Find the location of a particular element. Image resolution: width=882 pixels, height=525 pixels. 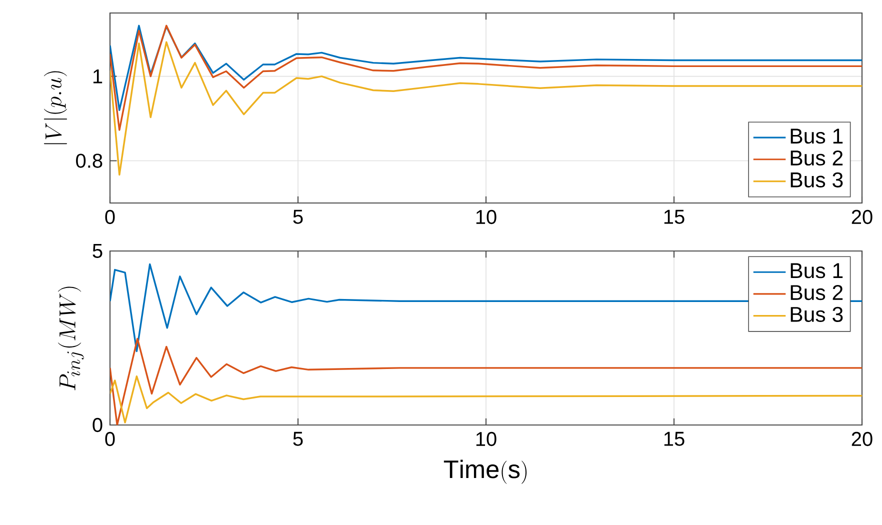

y-tick-label: 0 is located at coordinates (97, 425).